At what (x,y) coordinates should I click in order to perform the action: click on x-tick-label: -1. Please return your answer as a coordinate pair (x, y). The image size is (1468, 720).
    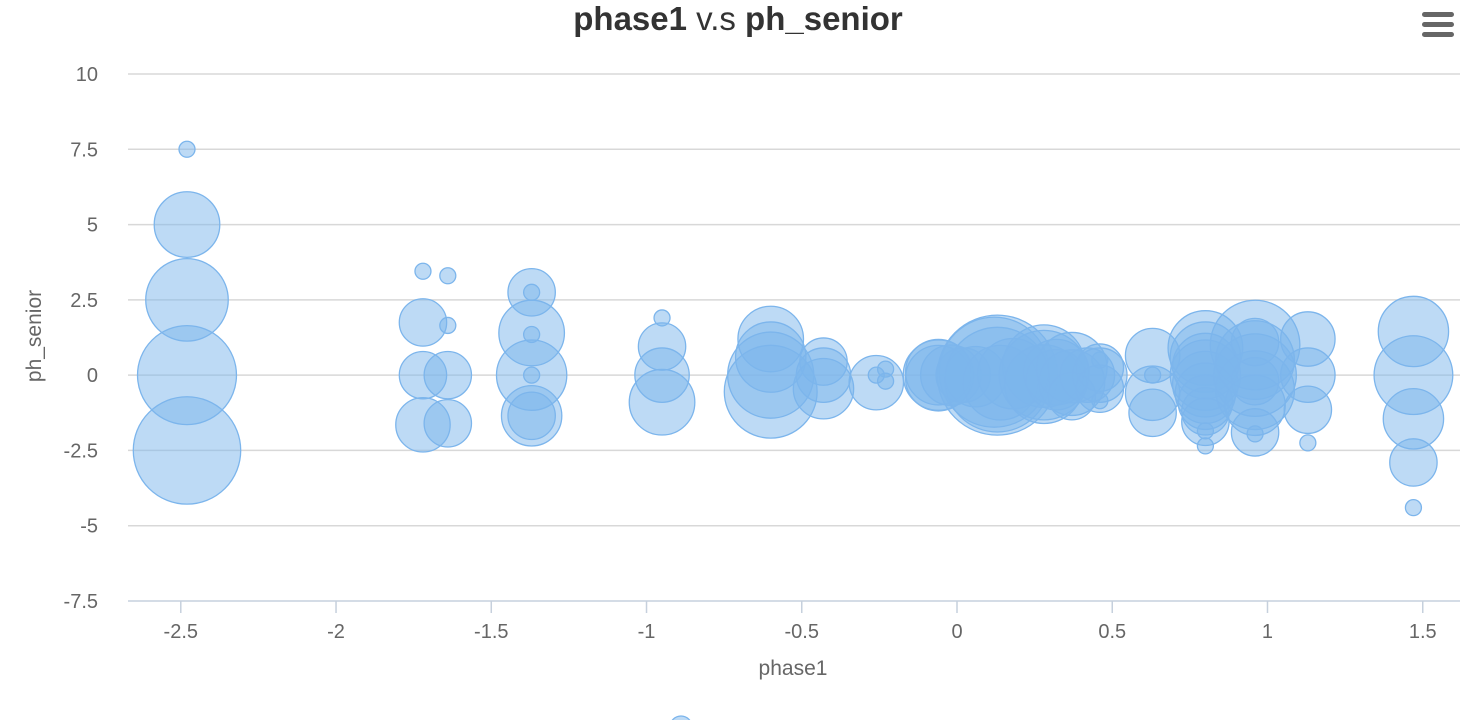
    Looking at the image, I should click on (647, 632).